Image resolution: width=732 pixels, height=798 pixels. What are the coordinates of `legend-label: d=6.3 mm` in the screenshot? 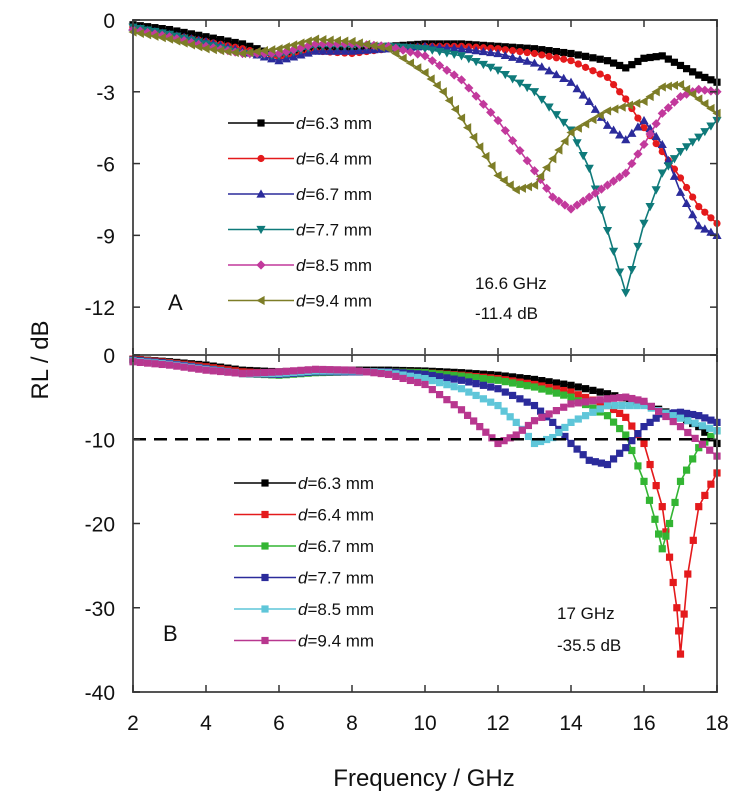 It's located at (336, 483).